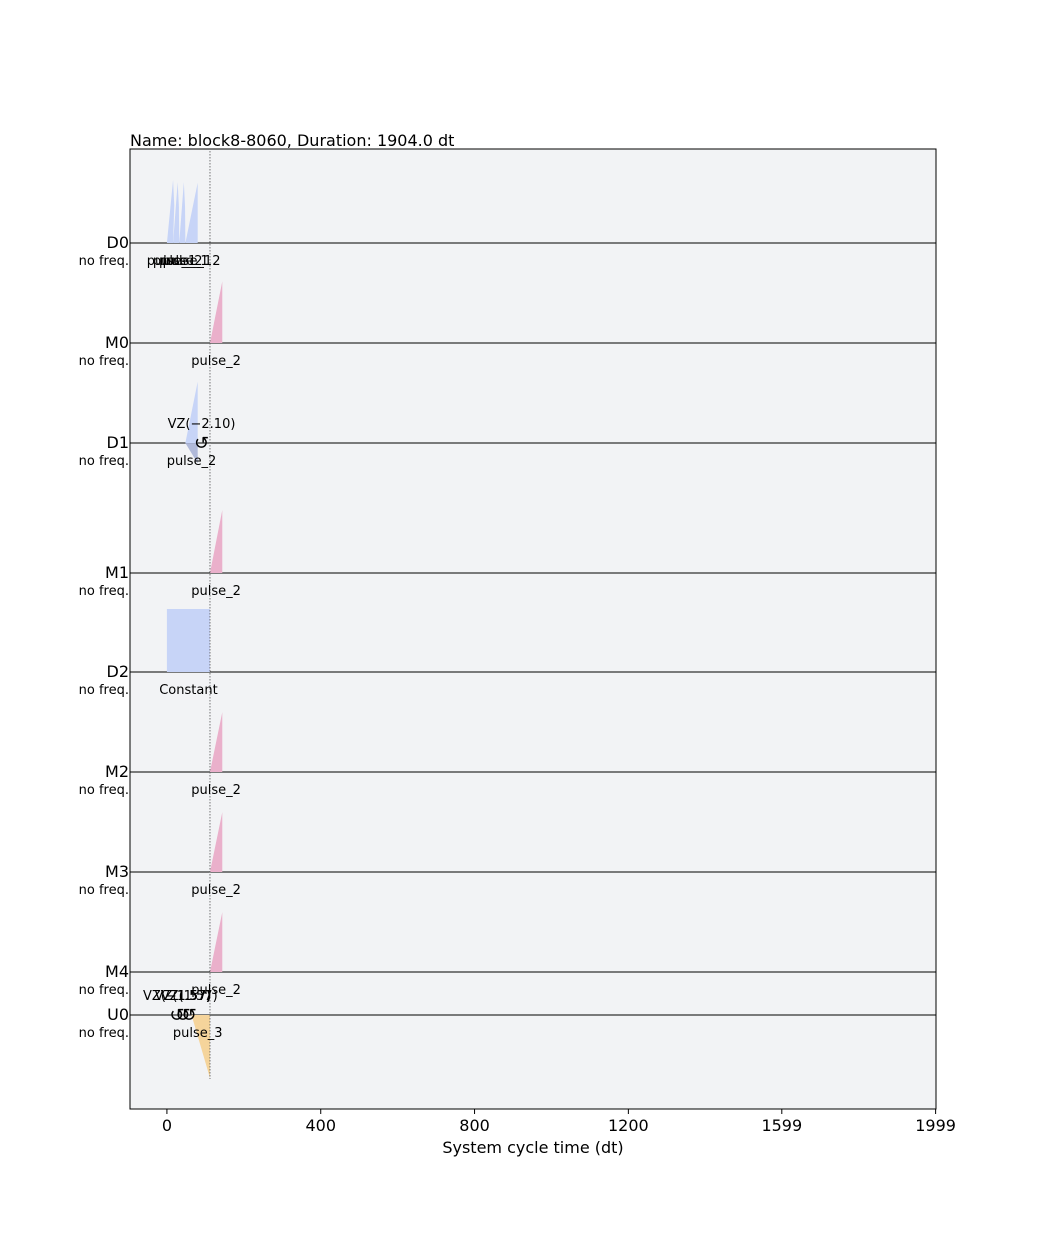 Image resolution: width=1040 pixels, height=1246 pixels. I want to click on pulse-label-d0-2: pulse_1, so click(184, 261).